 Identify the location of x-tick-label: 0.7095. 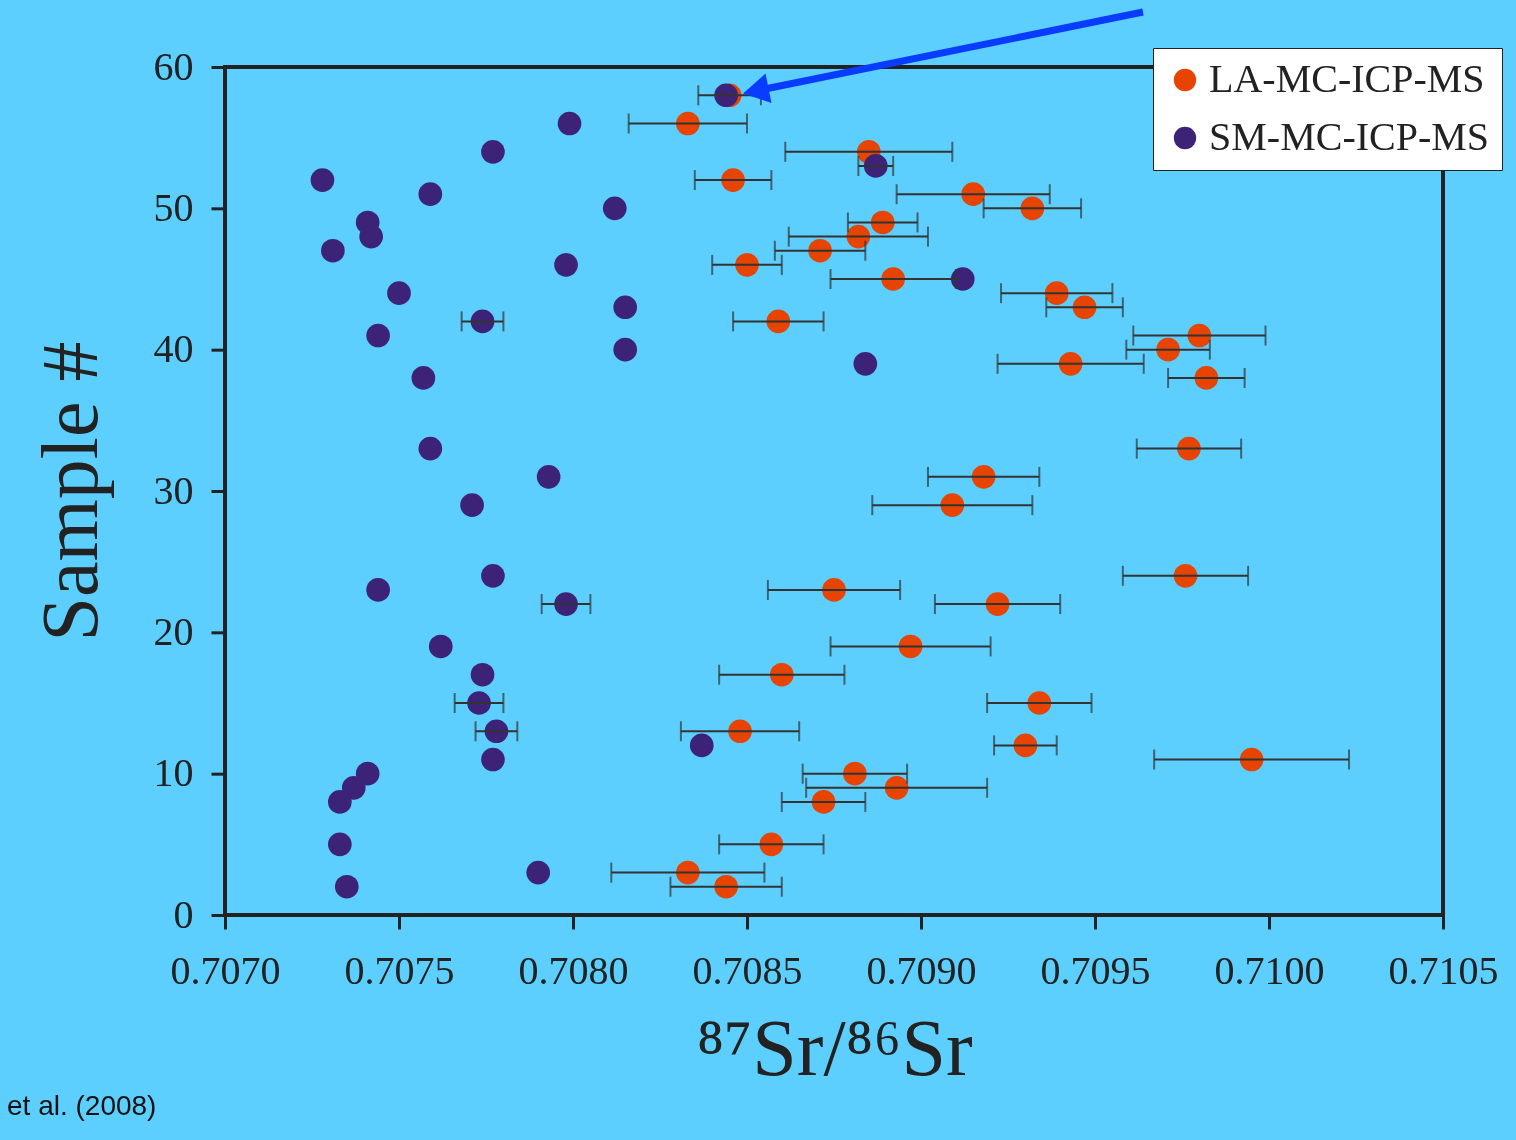
(1095, 970).